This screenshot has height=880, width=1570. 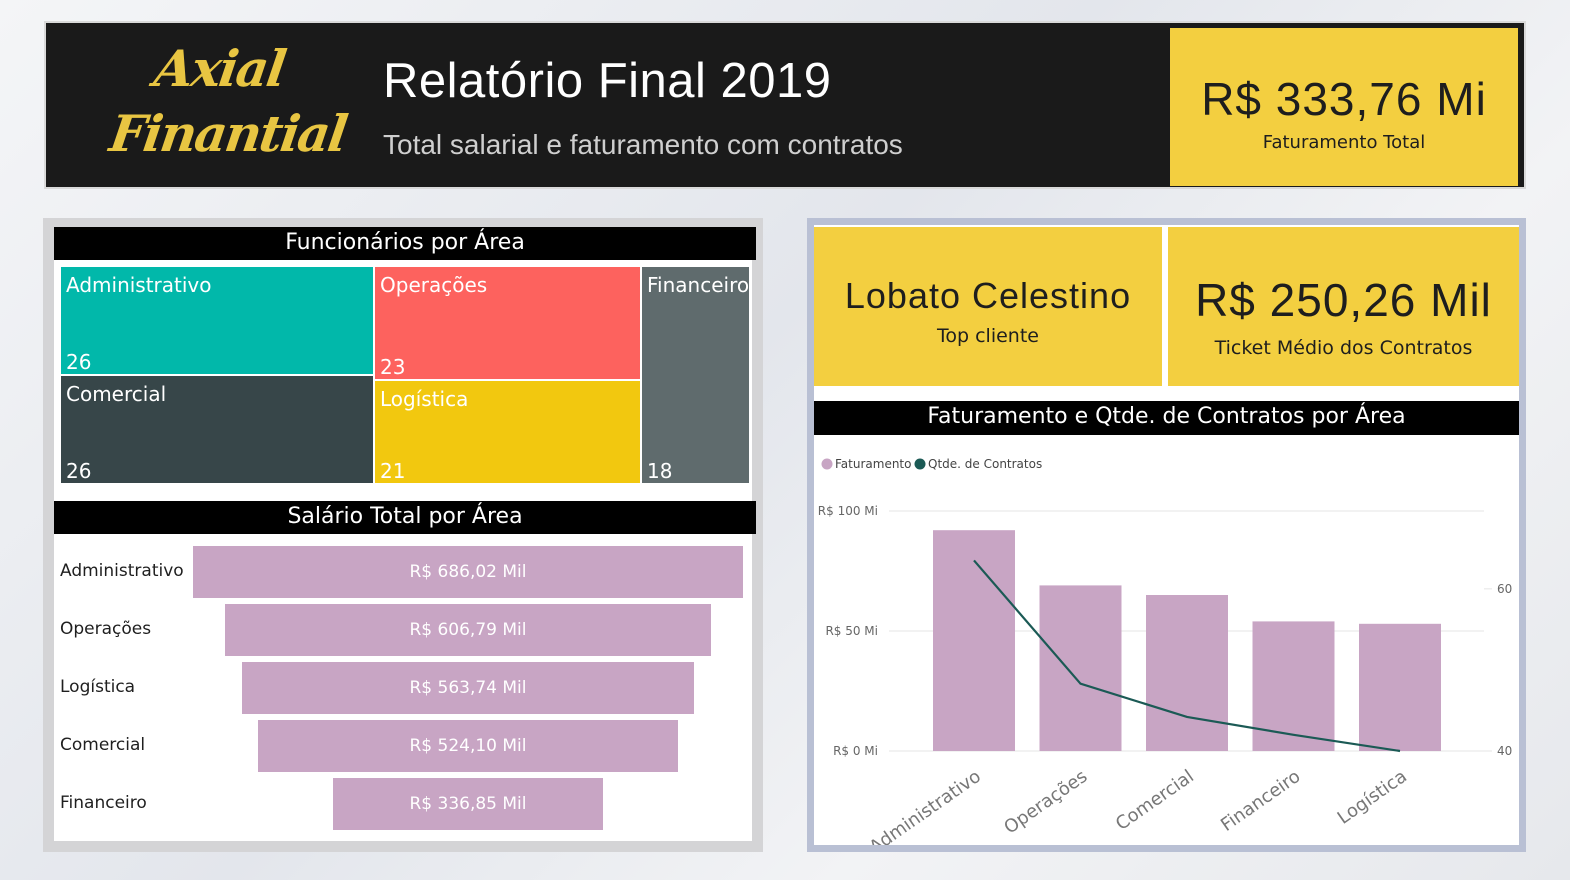 What do you see at coordinates (103, 745) in the screenshot?
I see `funnel-row-label: Comercial` at bounding box center [103, 745].